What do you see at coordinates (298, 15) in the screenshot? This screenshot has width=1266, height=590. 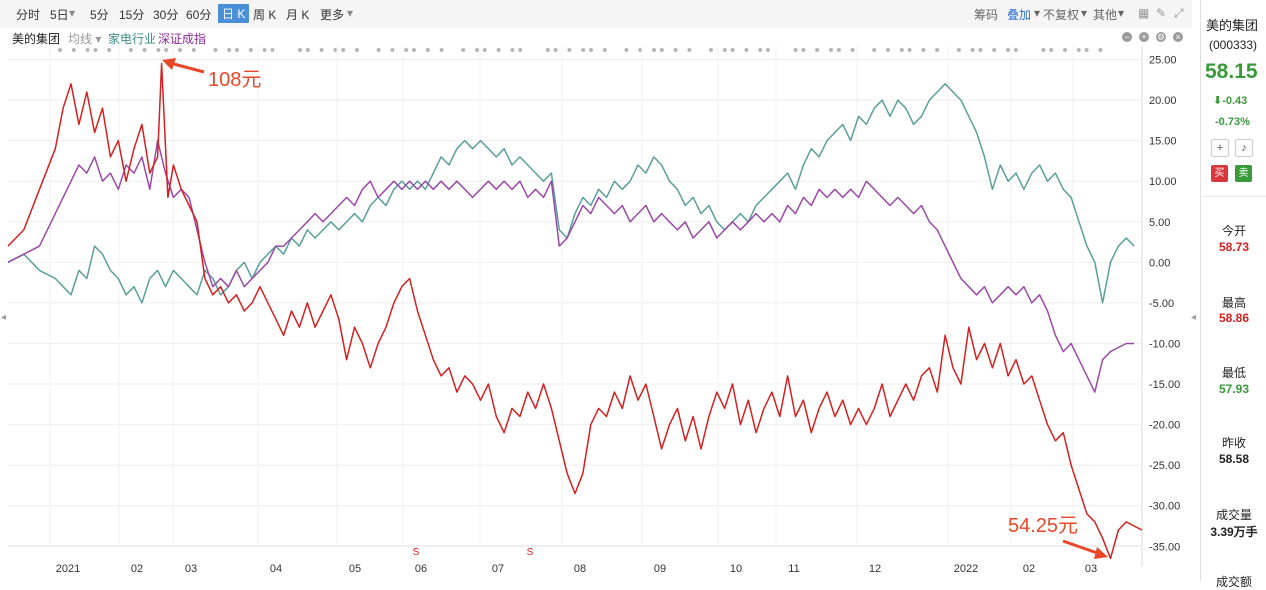 I see `period-tab-monthly: 月 K` at bounding box center [298, 15].